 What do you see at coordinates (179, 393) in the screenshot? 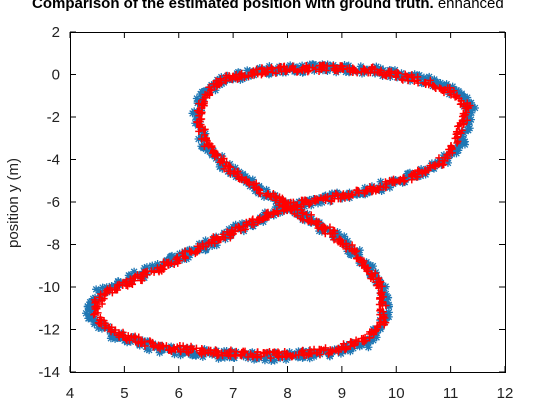
I see `x-tick-label: 6` at bounding box center [179, 393].